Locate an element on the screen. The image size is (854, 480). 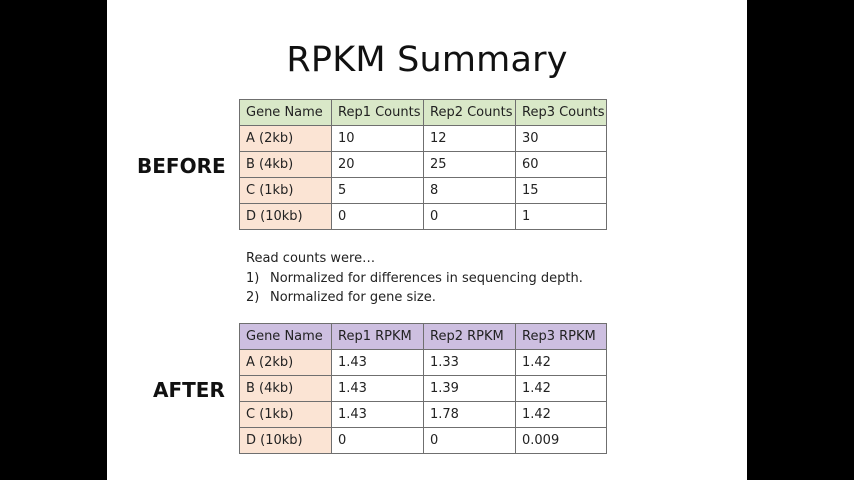
table-cell: 25 is located at coordinates (469, 164).